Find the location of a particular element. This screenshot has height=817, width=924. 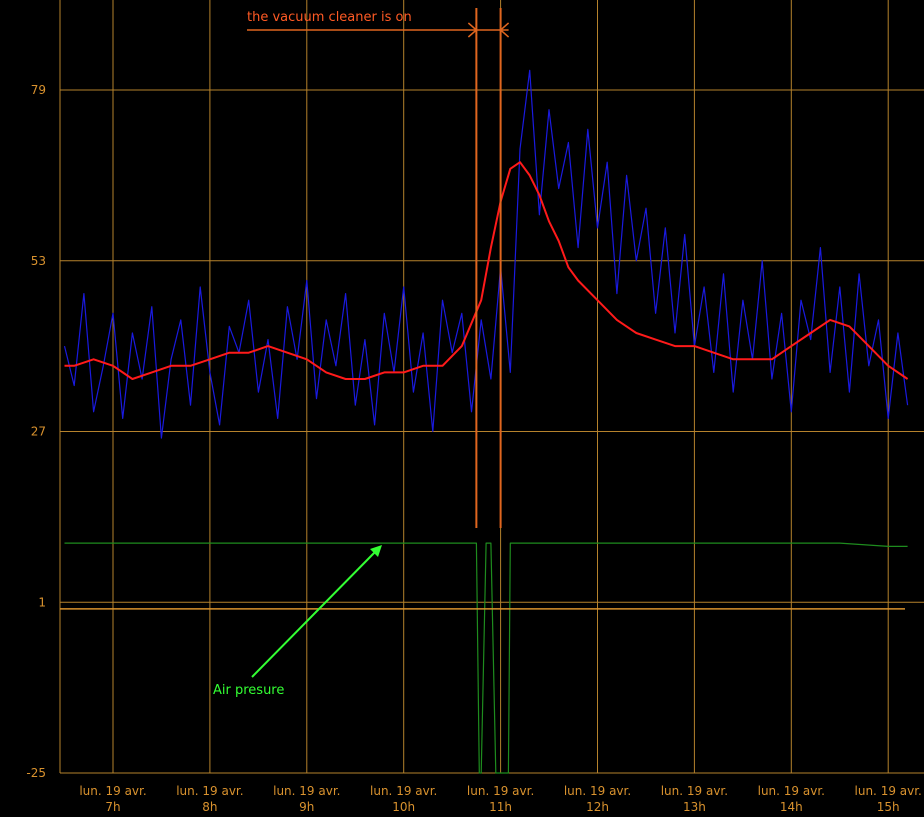

y-tick-label: 79 is located at coordinates (38, 90).